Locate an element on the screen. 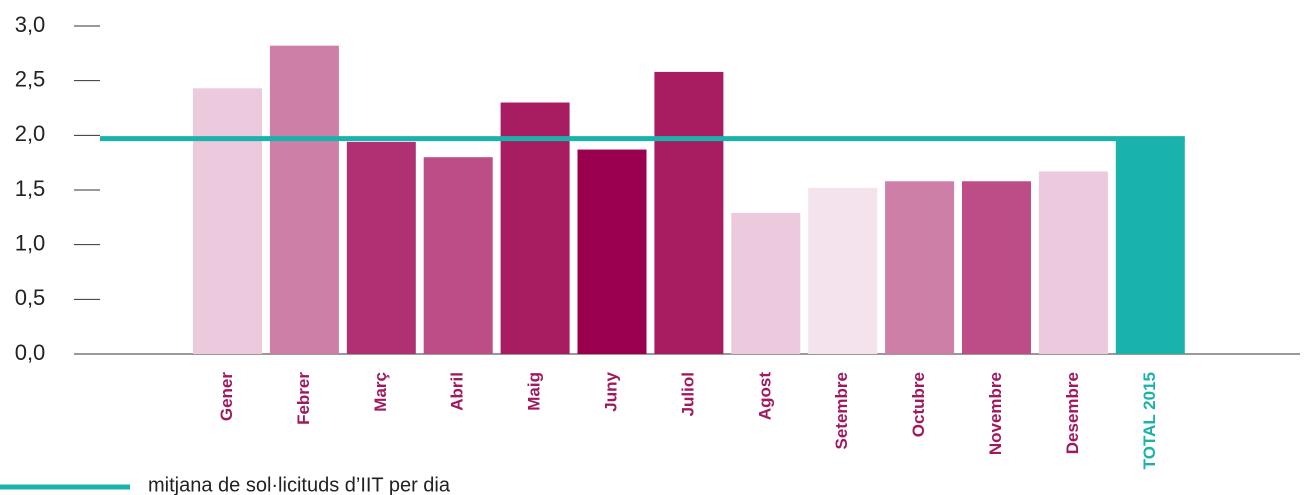  y-tick-label: 0,5 is located at coordinates (30, 297).